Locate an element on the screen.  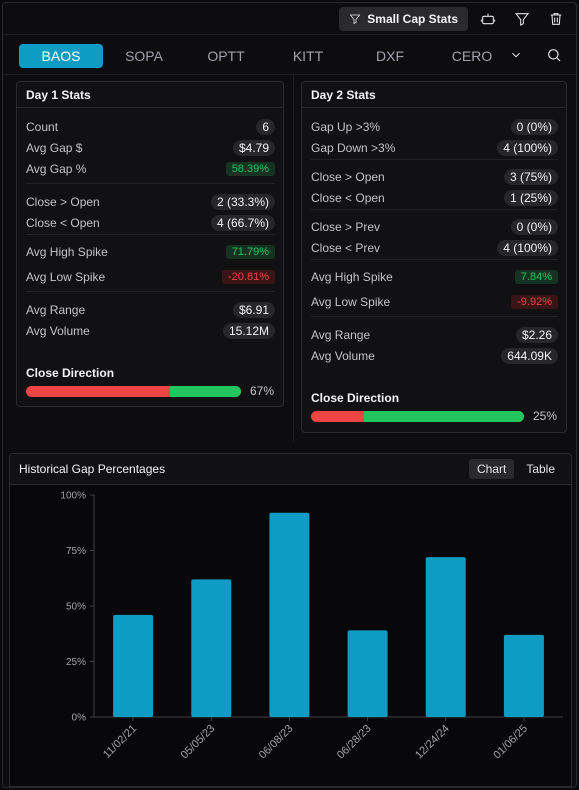
stat-row: Gap Up >3% 0 (0%) is located at coordinates (434, 127).